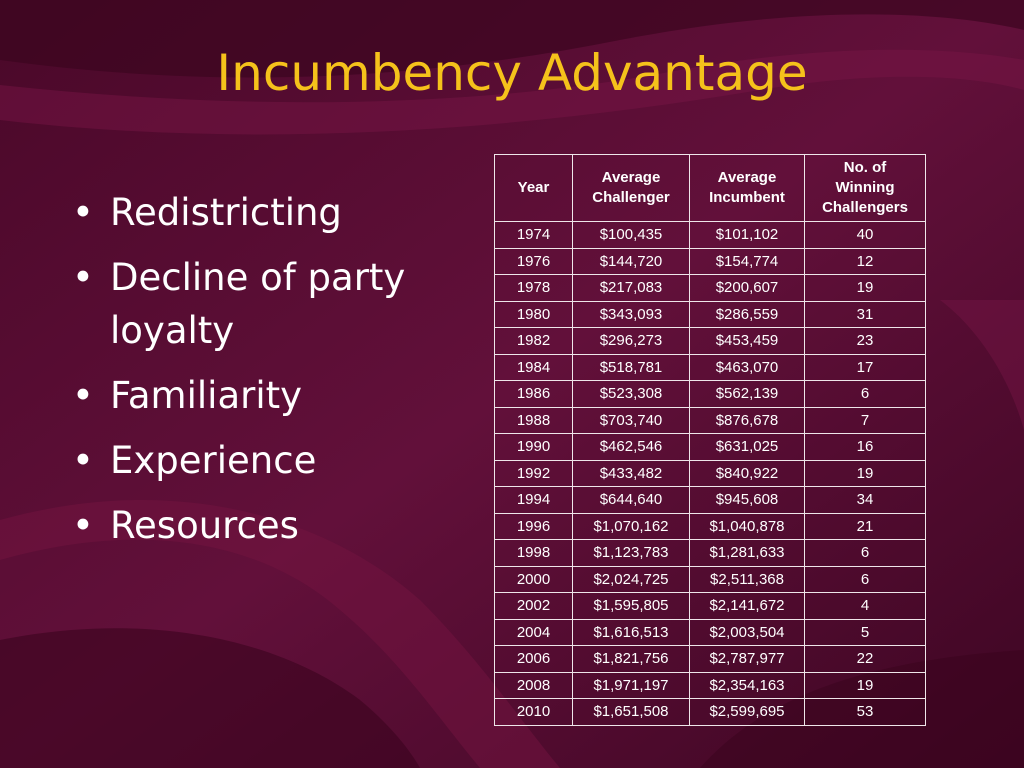 The height and width of the screenshot is (768, 1024). I want to click on cell-incumbent: $2,354,163, so click(747, 685).